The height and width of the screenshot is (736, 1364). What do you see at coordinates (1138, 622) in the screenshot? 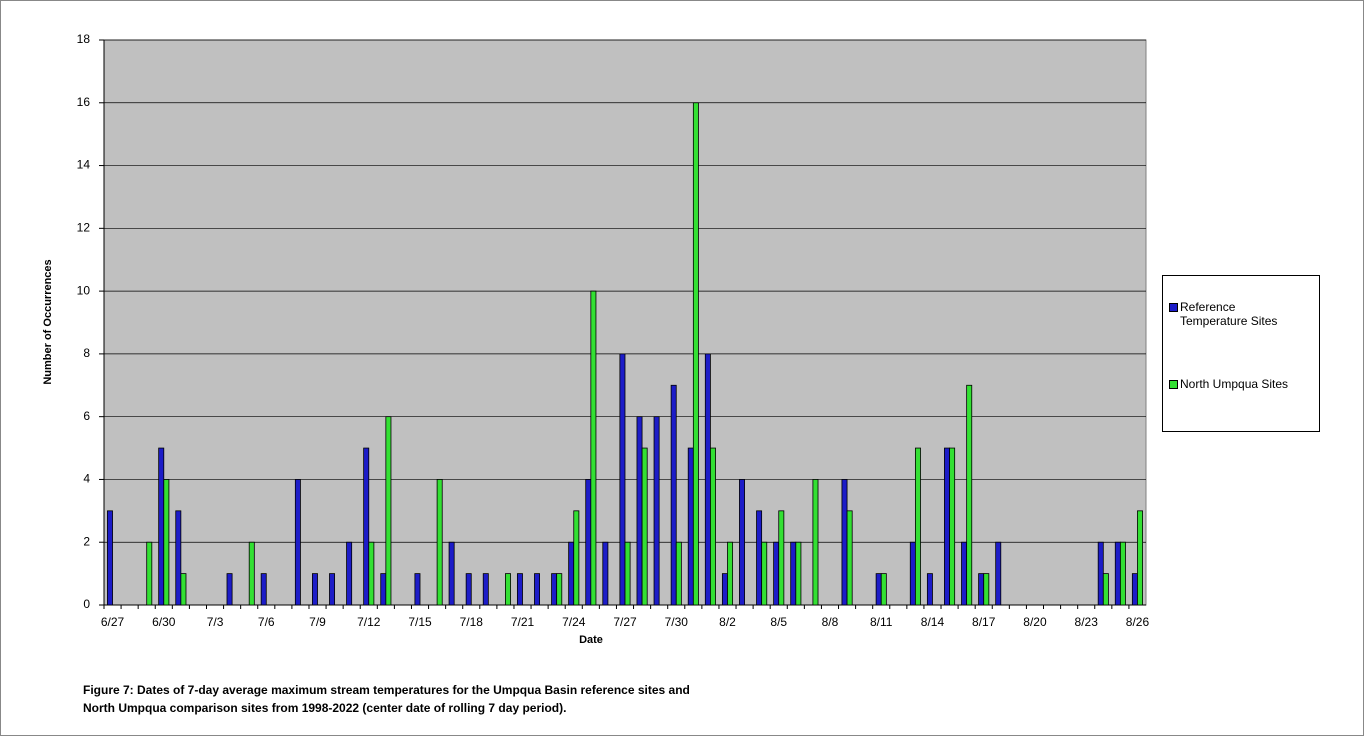
I see `x-tick-label: 8/26` at bounding box center [1138, 622].